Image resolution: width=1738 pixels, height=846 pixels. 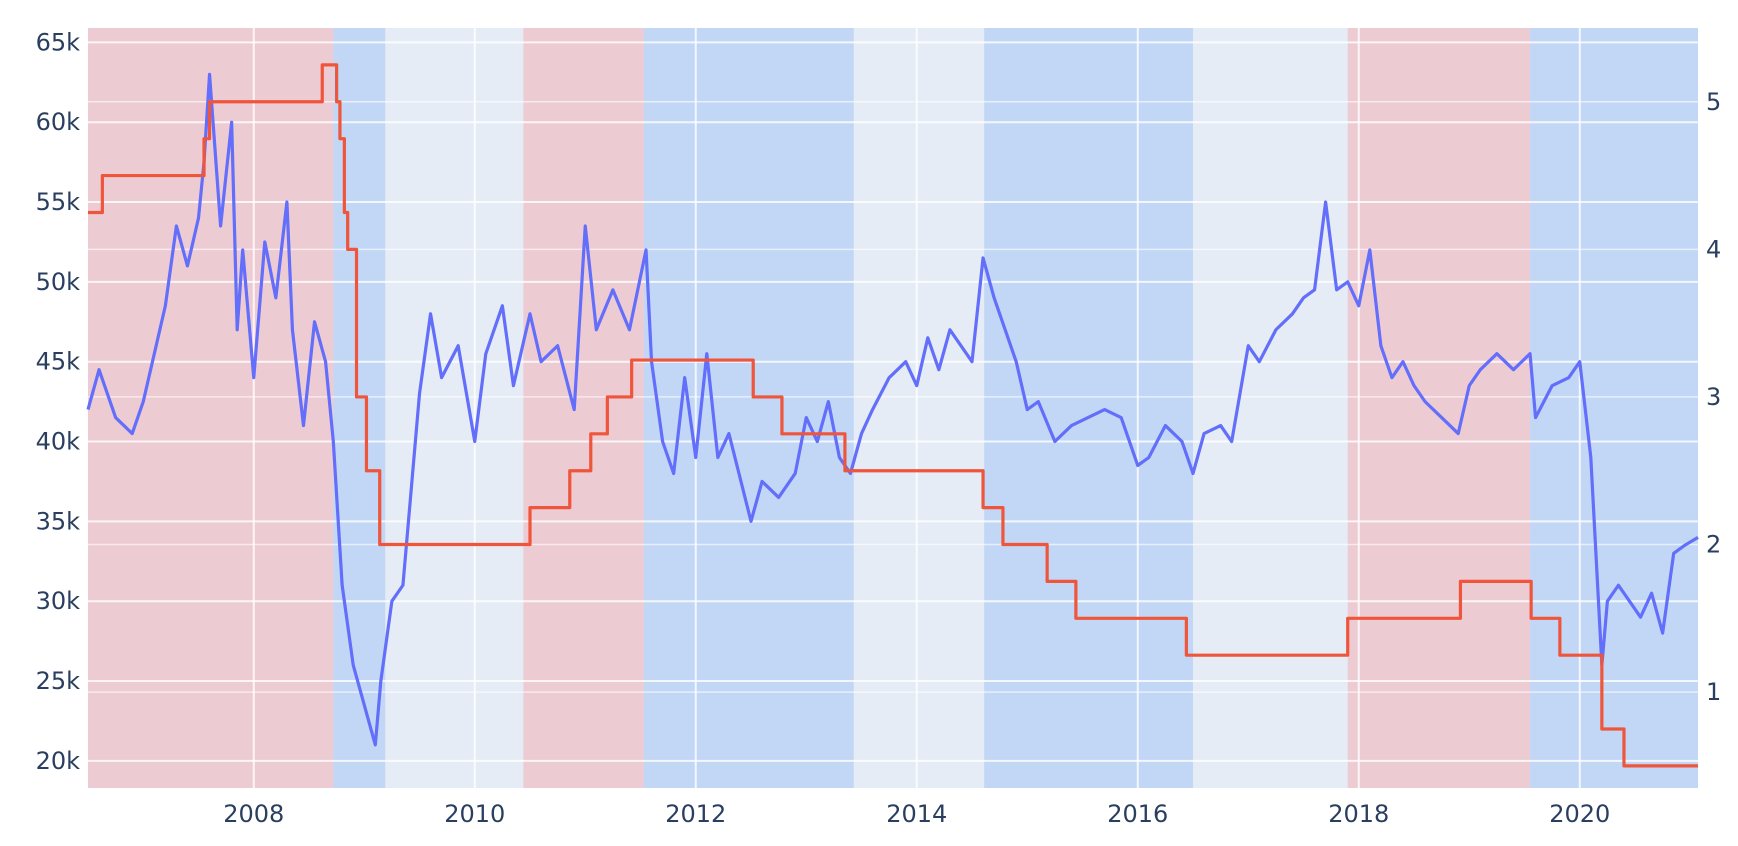 I want to click on y2-tick-label: 4, so click(x=1713, y=249).